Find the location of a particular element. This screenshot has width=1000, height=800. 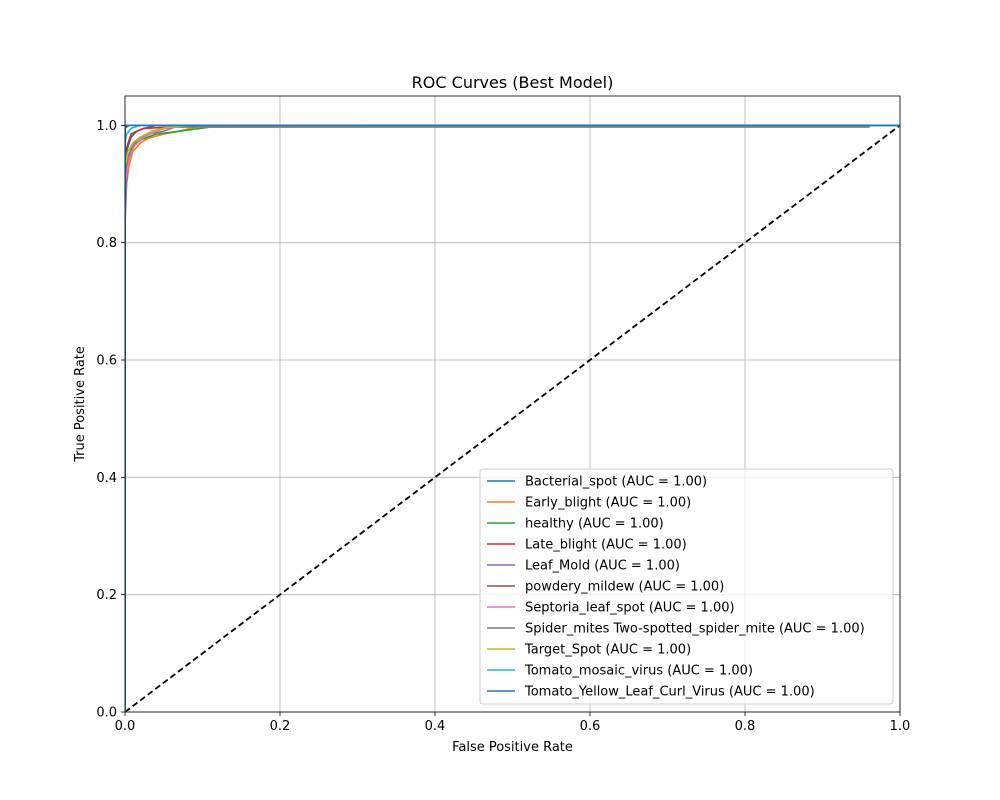

y-tick-label: 0.4 is located at coordinates (106, 478).